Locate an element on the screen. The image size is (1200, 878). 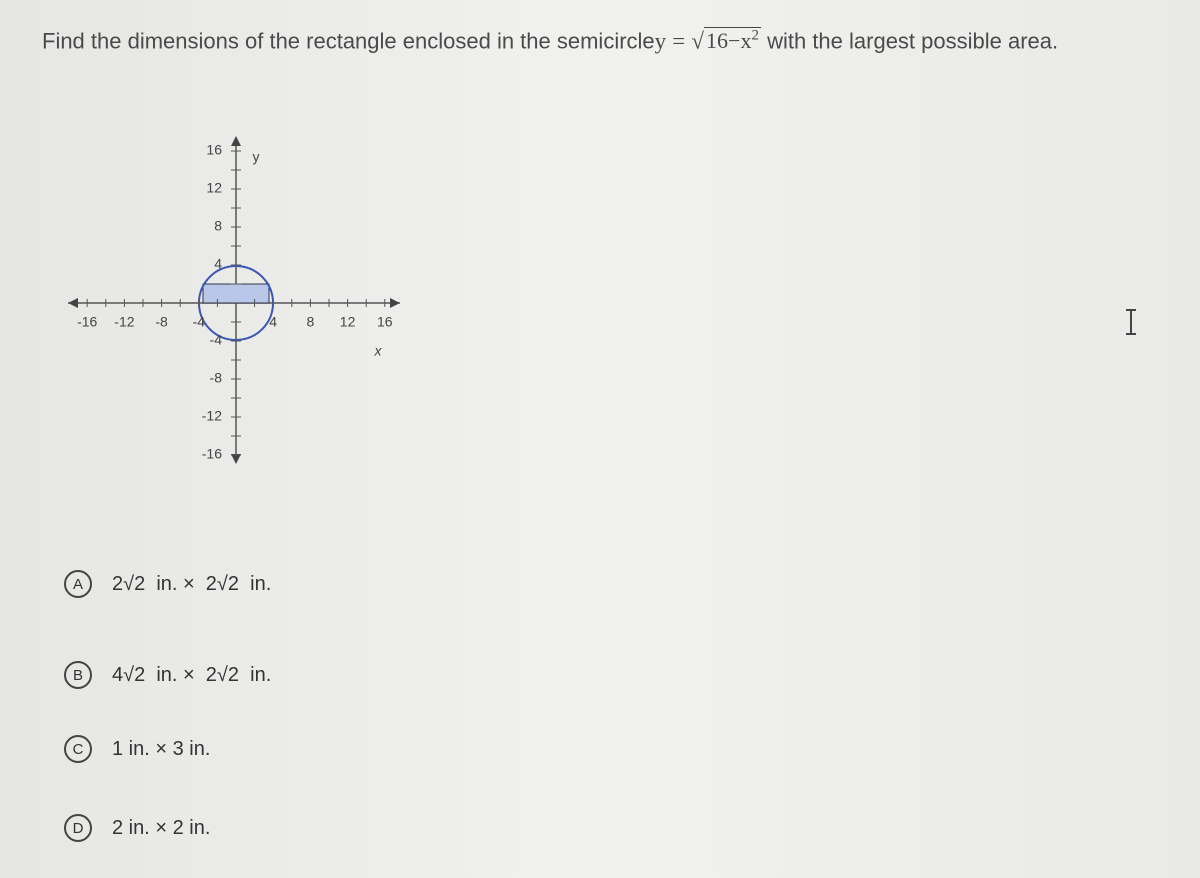
answer-option: C 1 in. × 3 in. is located at coordinates (137, 749).